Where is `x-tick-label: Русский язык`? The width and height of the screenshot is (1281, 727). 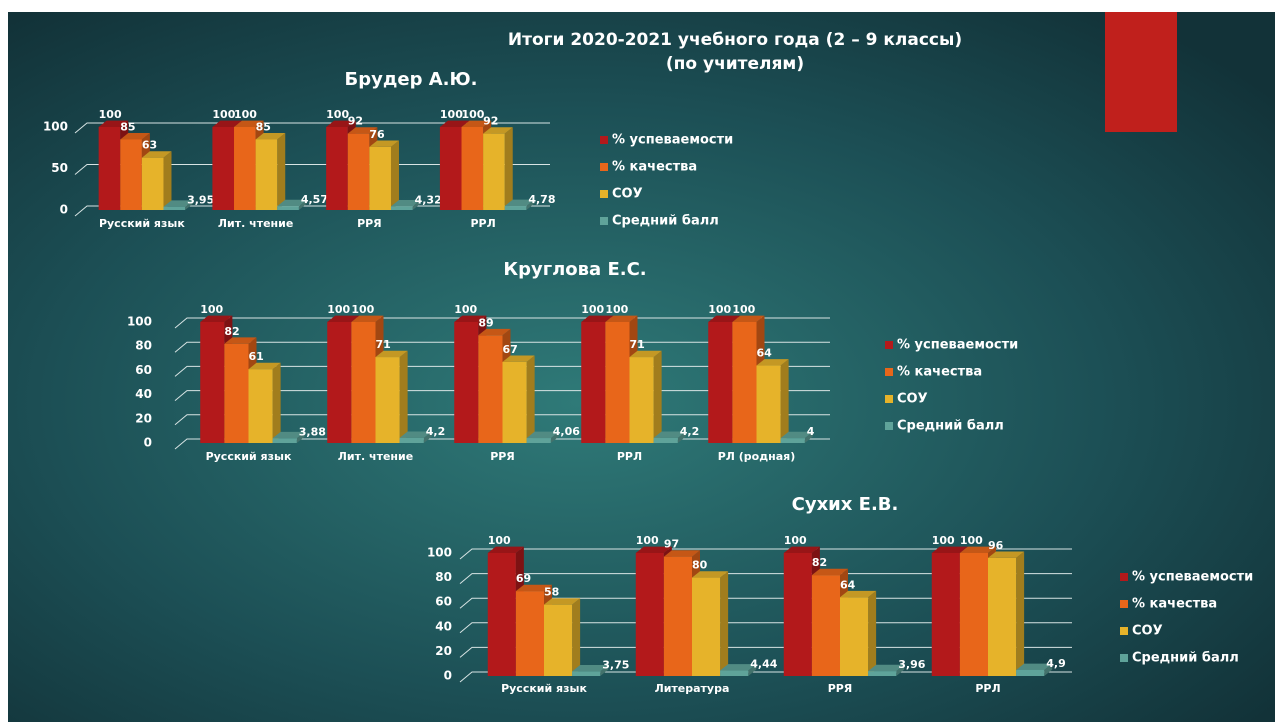
x-tick-label: Русский язык is located at coordinates (544, 688).